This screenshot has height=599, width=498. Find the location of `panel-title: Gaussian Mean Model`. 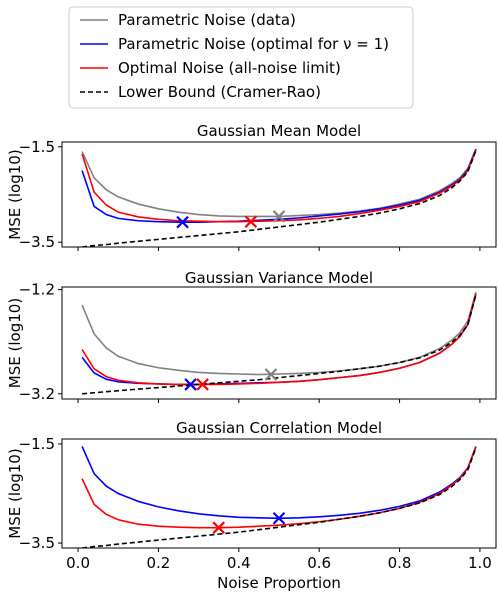

panel-title: Gaussian Mean Model is located at coordinates (279, 131).